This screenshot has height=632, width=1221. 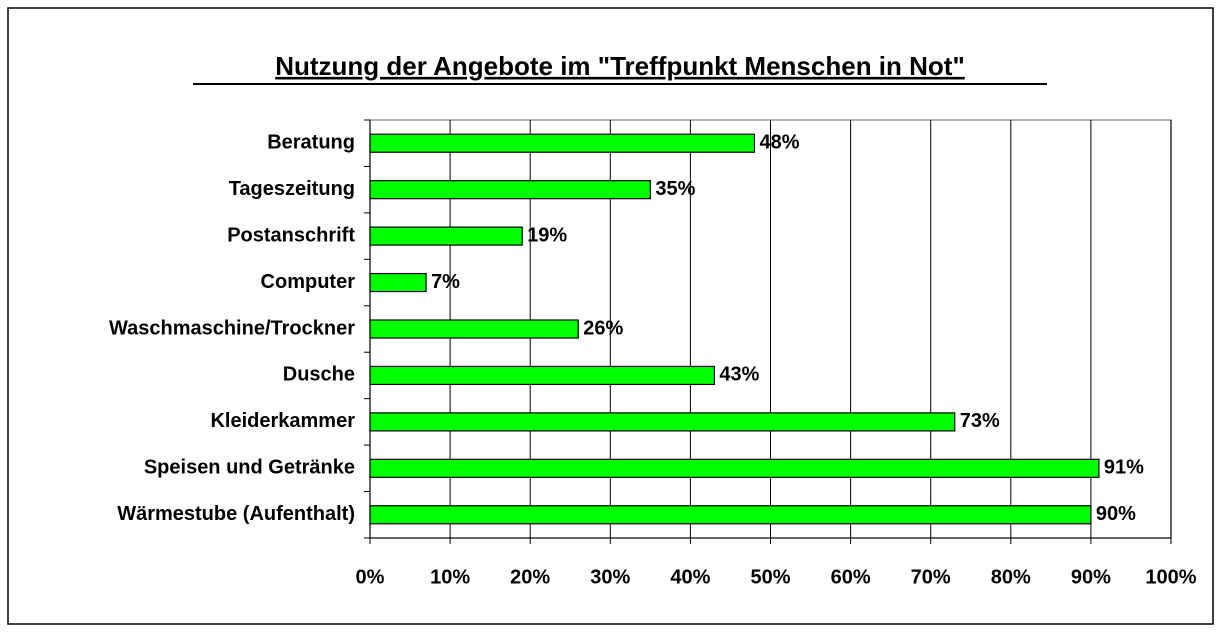 I want to click on data-label: 7%, so click(x=445, y=282).